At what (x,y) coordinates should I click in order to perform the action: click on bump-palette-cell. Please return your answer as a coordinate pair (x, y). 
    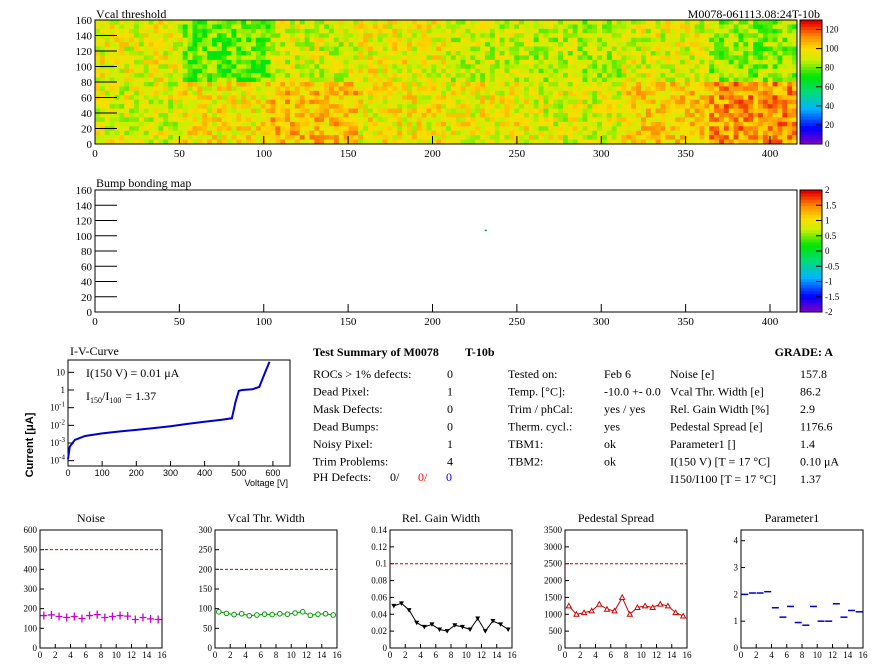
    Looking at the image, I should click on (811, 277).